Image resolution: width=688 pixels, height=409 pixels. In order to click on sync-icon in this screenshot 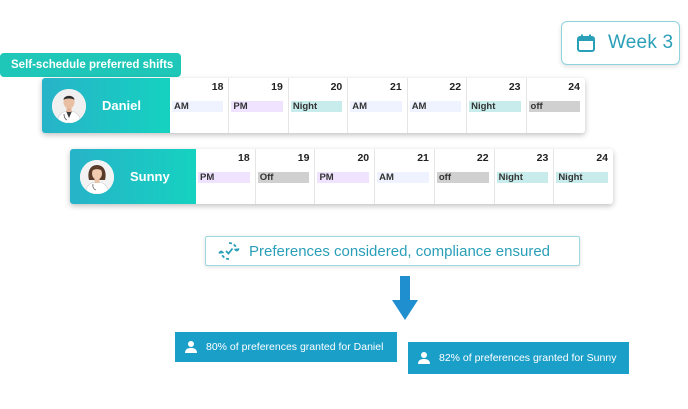, I will do `click(229, 251)`.